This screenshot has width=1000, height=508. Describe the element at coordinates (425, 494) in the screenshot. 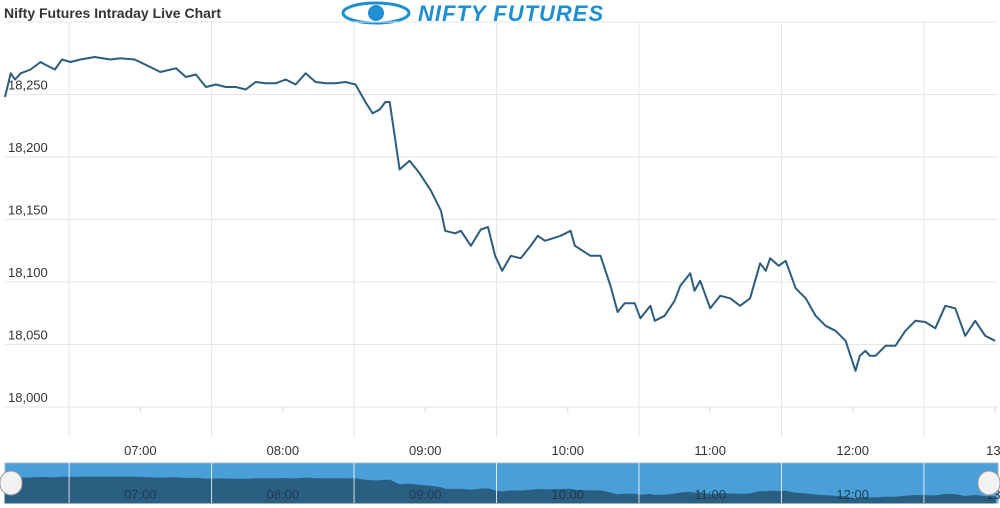

I see `navigator-tick-label: 09:00` at that location.